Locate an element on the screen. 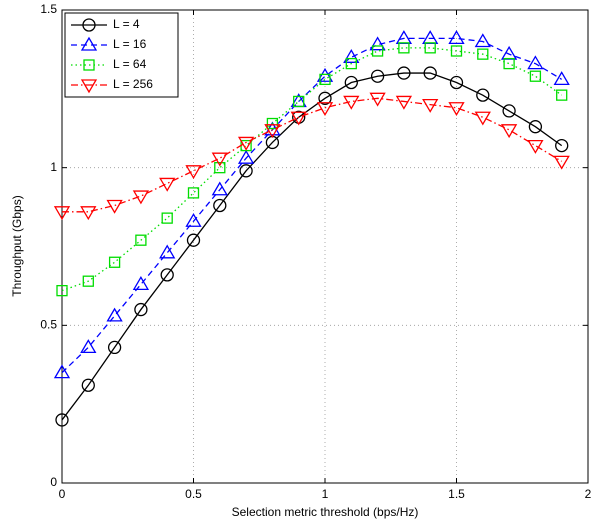  x-tick-label: 1 is located at coordinates (325, 494).